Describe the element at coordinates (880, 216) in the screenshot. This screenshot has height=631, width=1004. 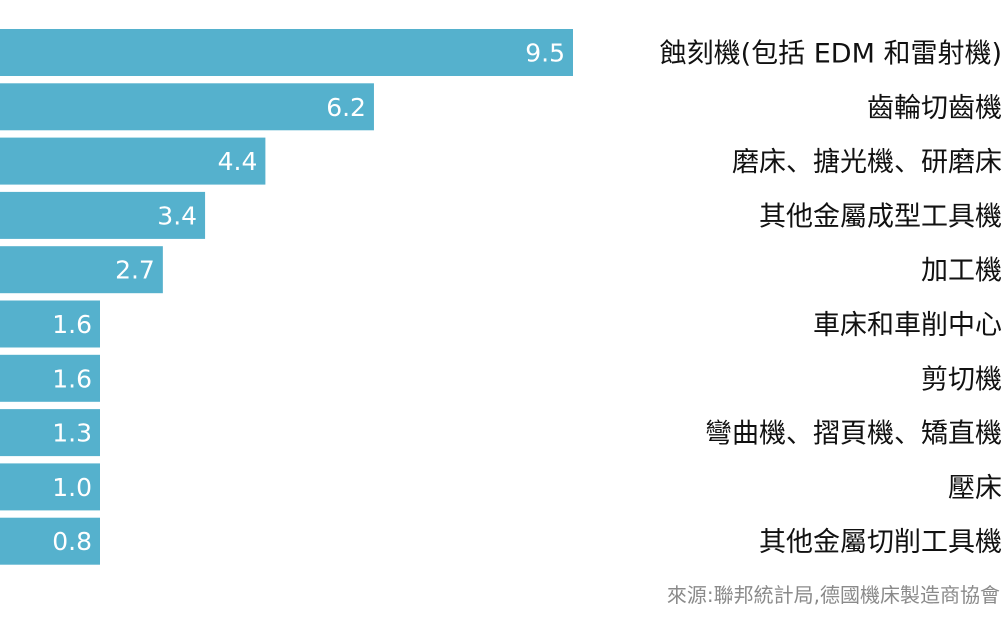
I see `category-label: 其他金屬成型工具機` at that location.